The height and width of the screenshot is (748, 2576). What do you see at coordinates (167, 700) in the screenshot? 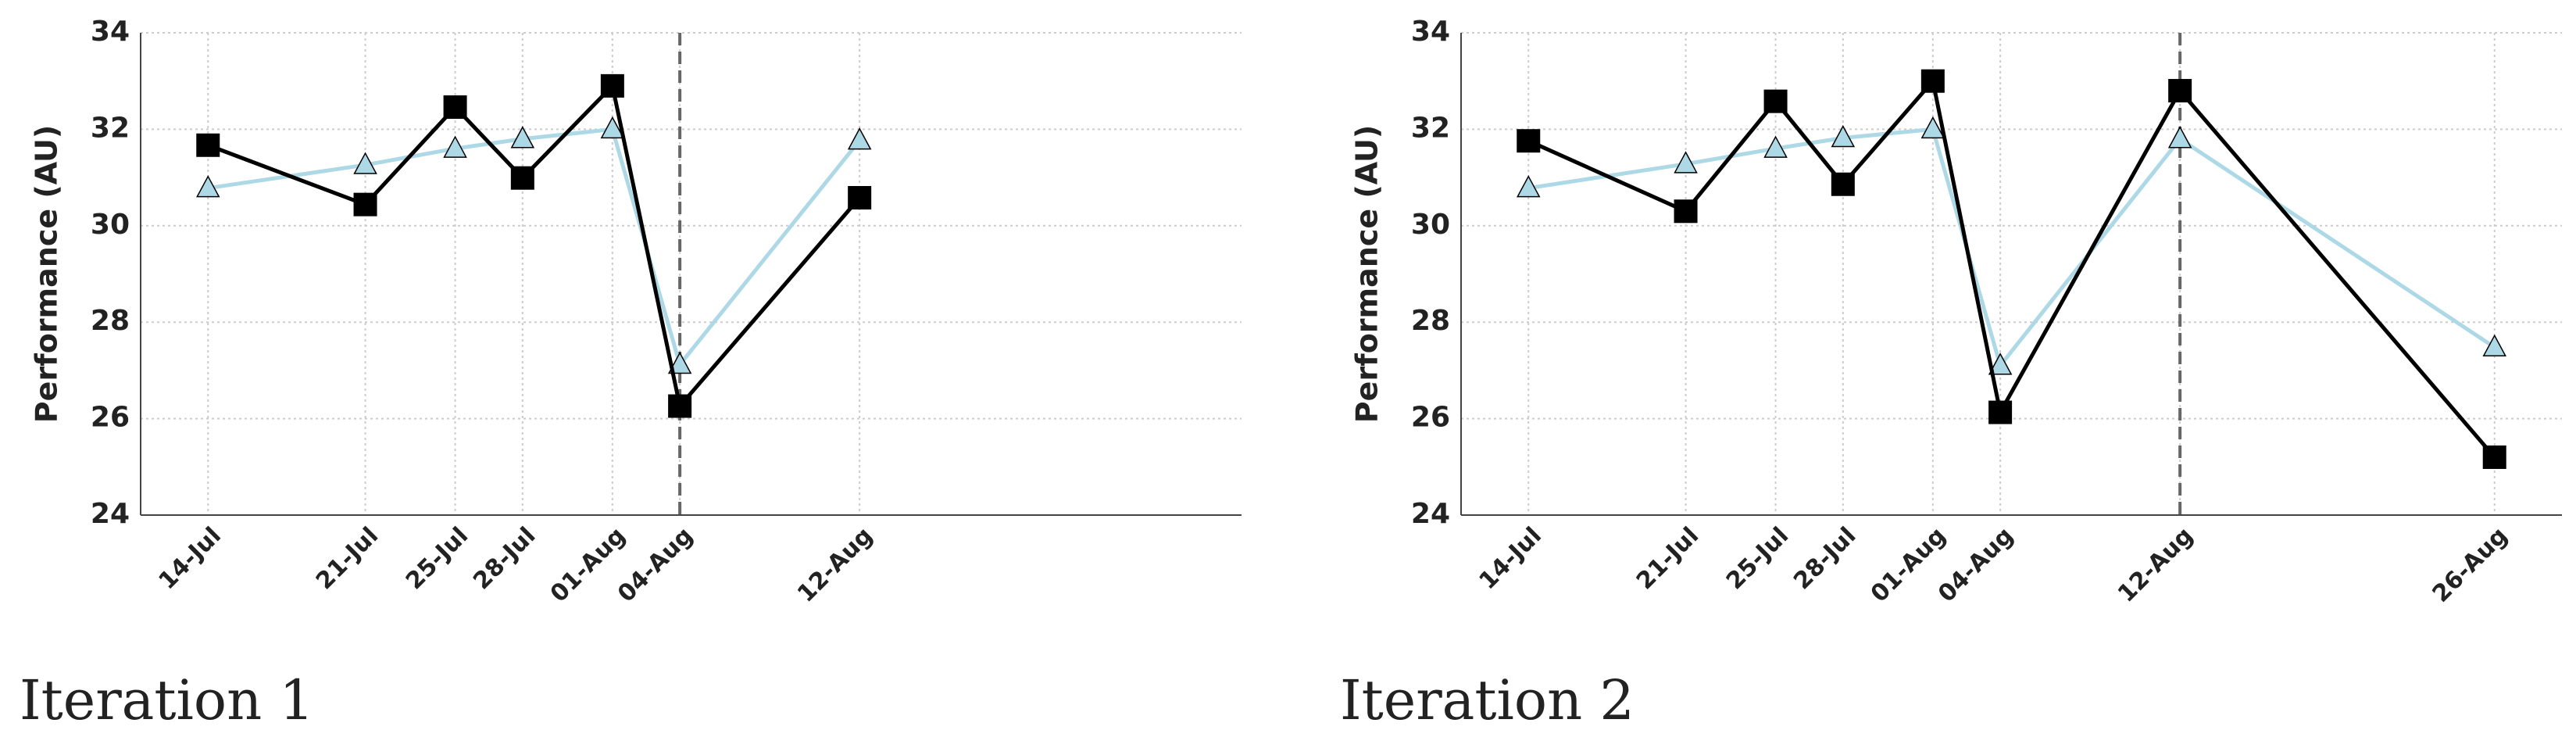
I see `caption: Iteration 1` at bounding box center [167, 700].